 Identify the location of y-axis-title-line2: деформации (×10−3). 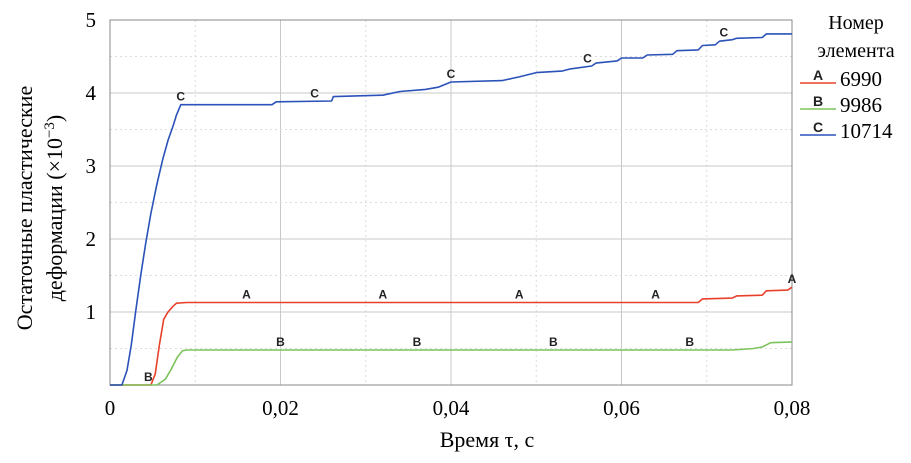
(54, 208).